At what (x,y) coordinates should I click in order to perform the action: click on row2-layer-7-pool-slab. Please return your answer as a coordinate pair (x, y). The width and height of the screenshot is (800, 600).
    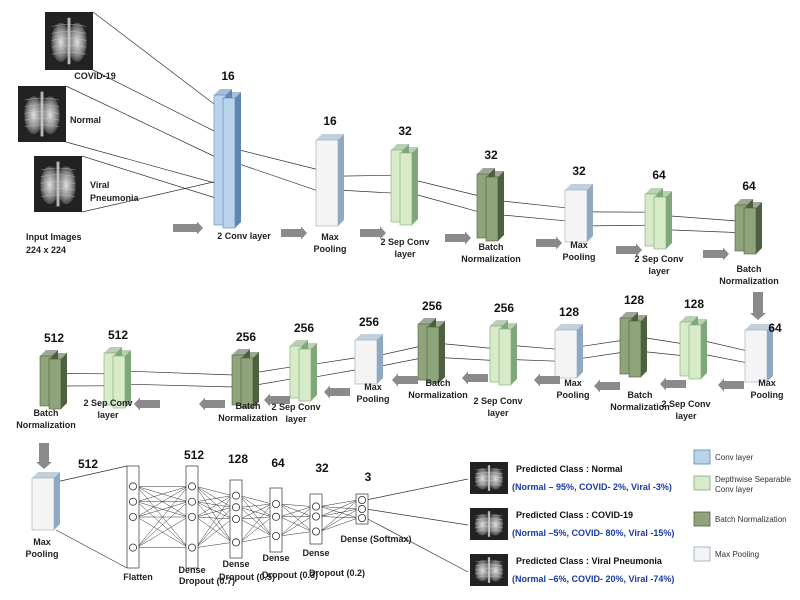
    Looking at the image, I should click on (368, 359).